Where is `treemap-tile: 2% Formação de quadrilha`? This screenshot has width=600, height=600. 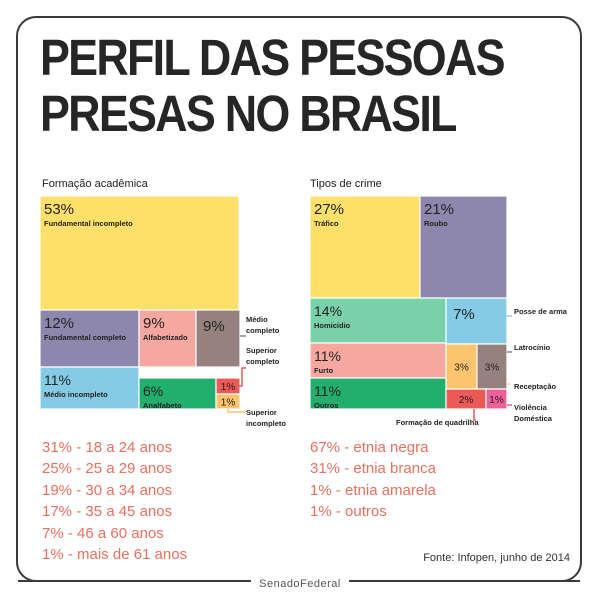 treemap-tile: 2% Formação de quadrilha is located at coordinates (441, 407).